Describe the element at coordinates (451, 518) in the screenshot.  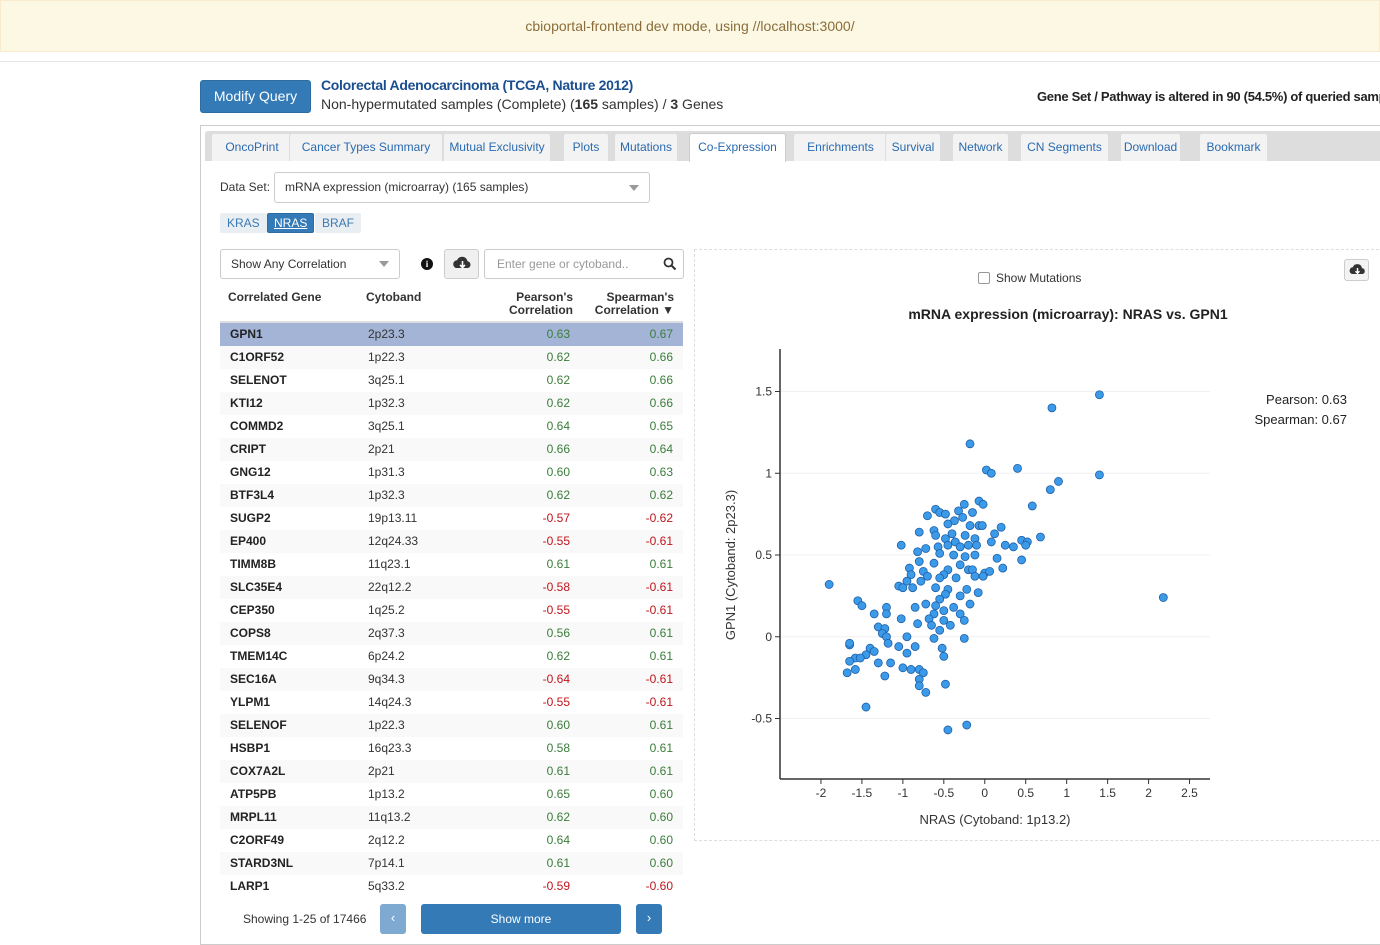
I see `table-row: SUGP2 19p13.11 -0.57 -0.62` at that location.